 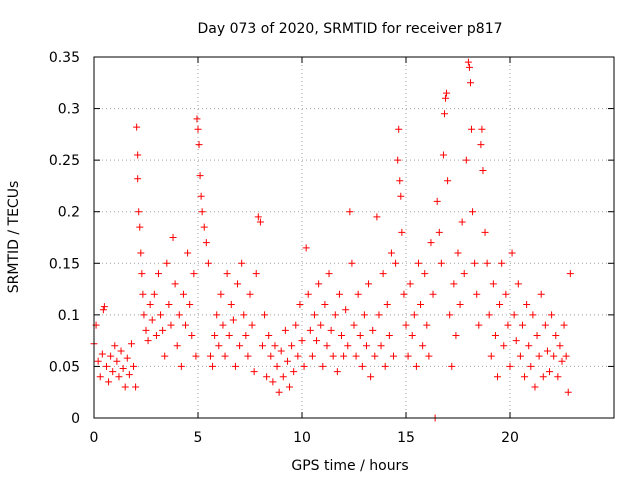 What do you see at coordinates (64, 264) in the screenshot?
I see `y-tick-label: 0.15` at bounding box center [64, 264].